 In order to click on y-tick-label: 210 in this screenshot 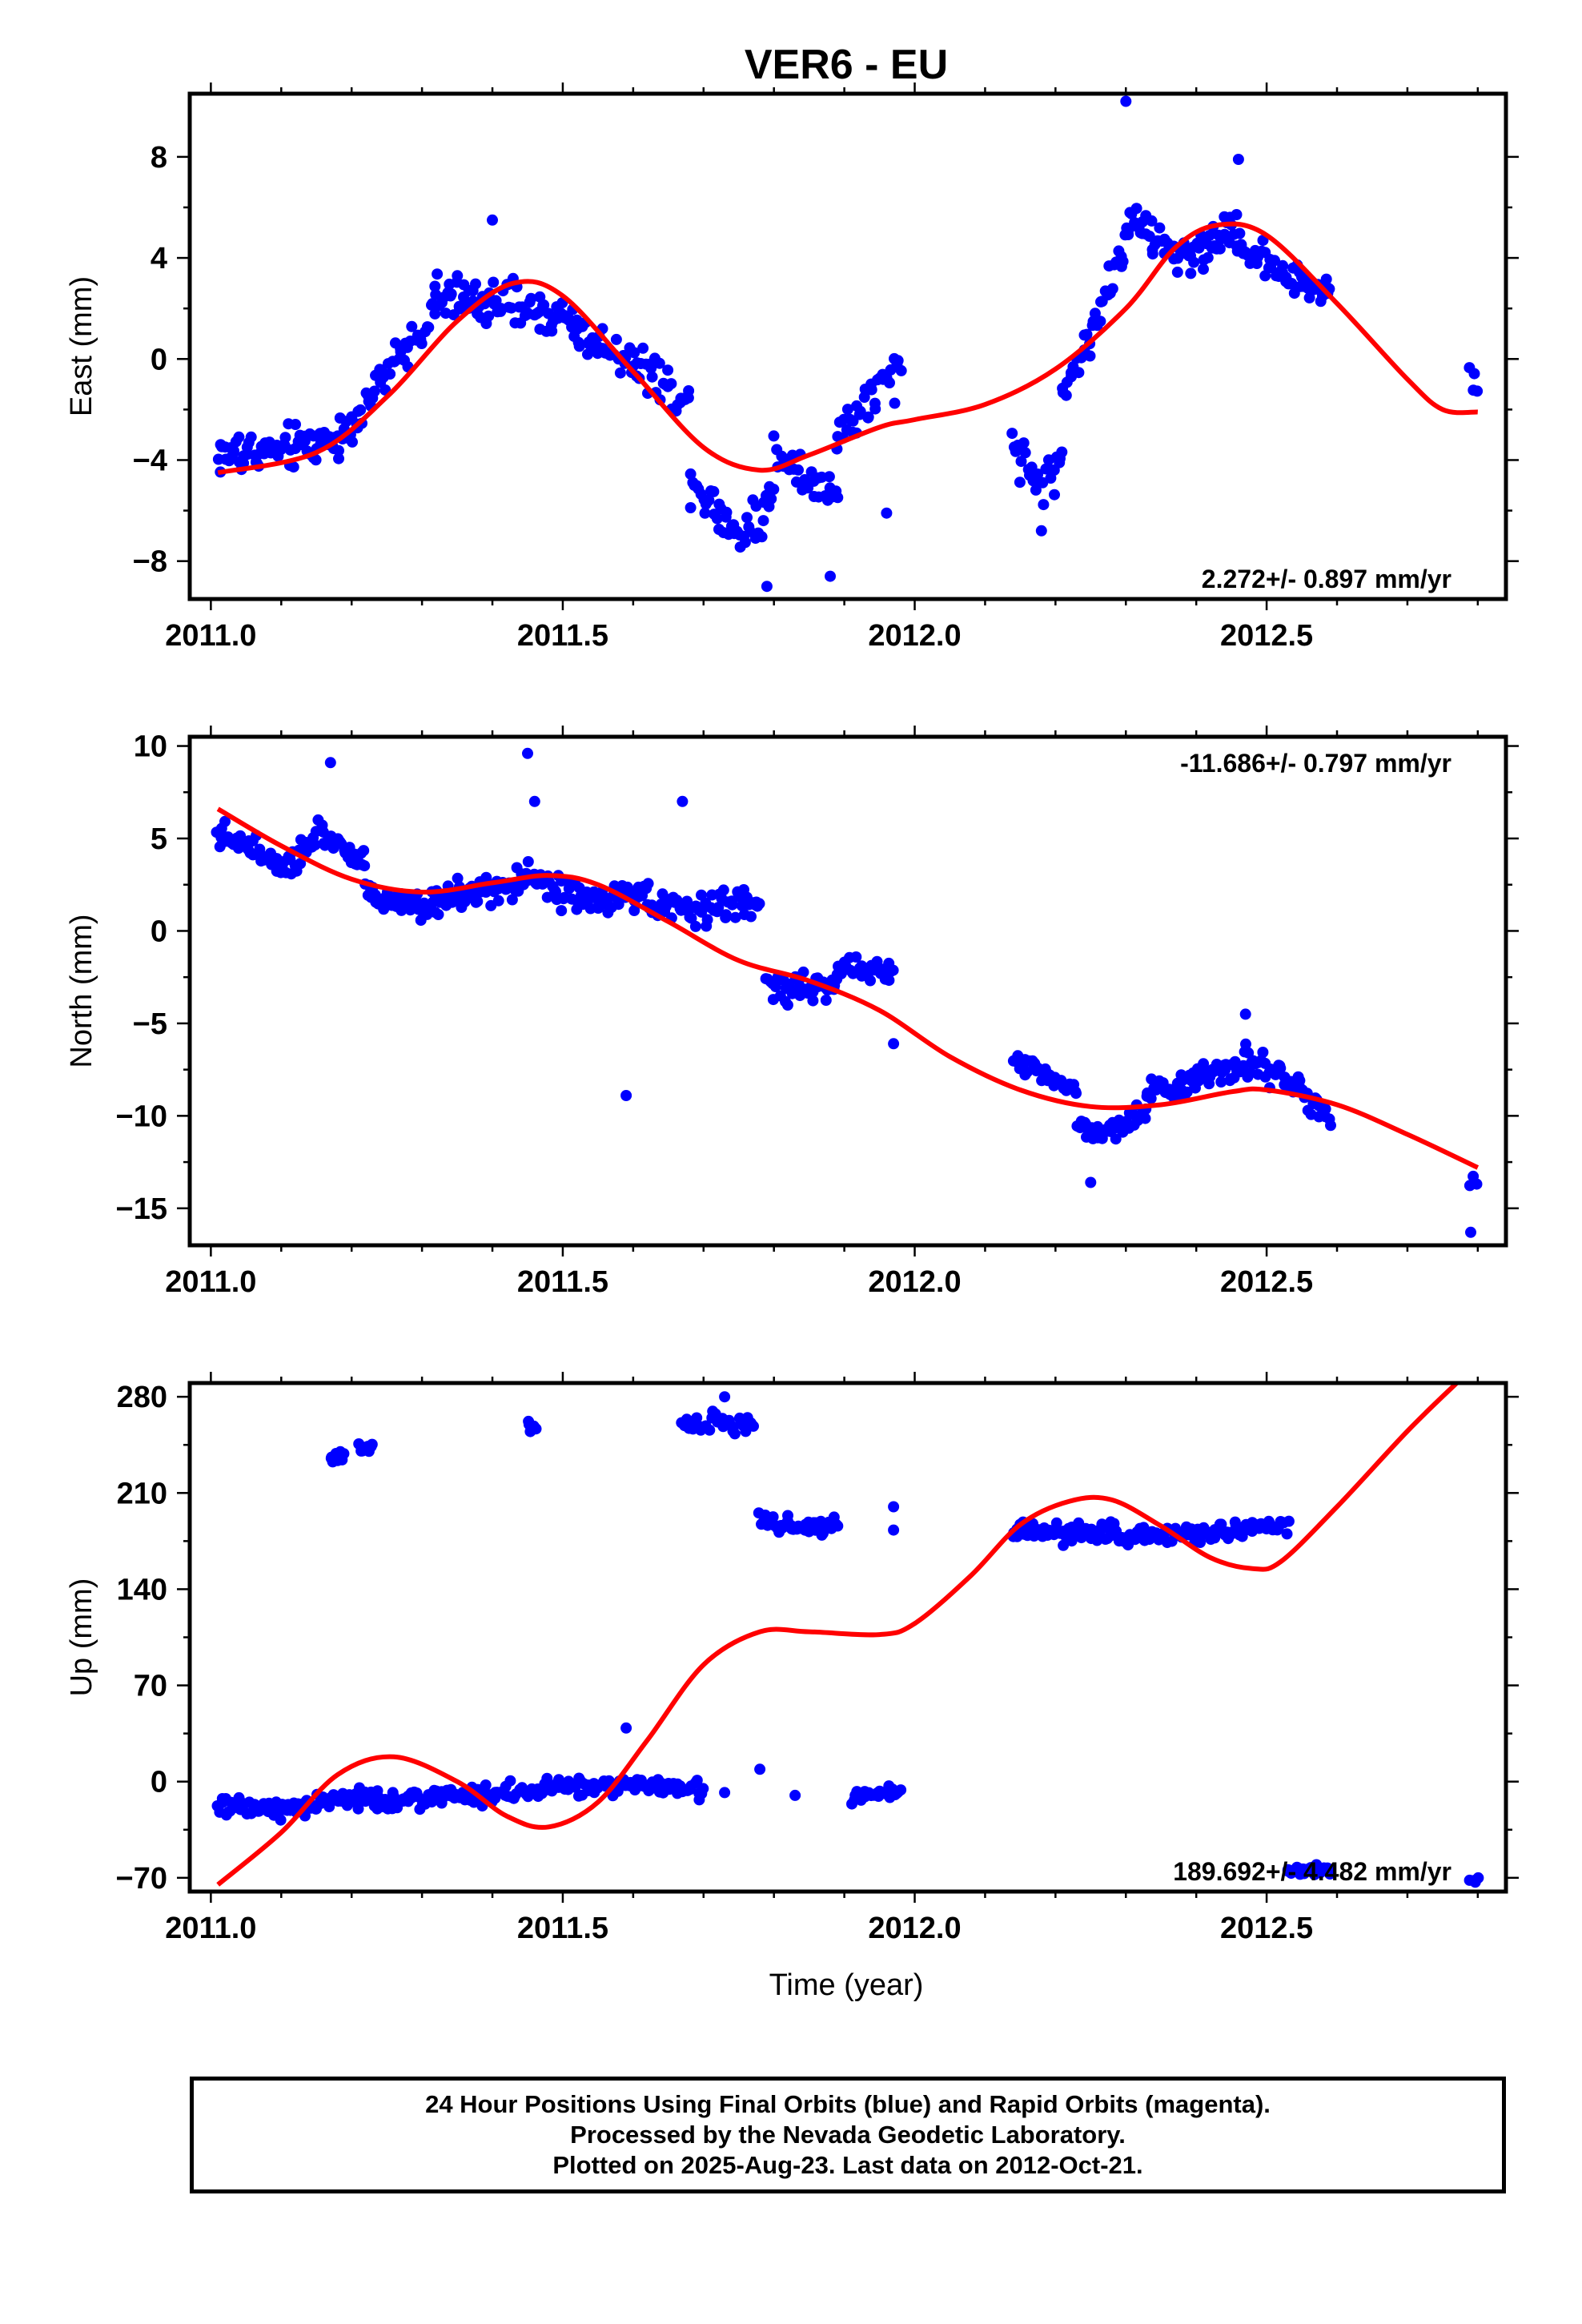, I will do `click(142, 1493)`.